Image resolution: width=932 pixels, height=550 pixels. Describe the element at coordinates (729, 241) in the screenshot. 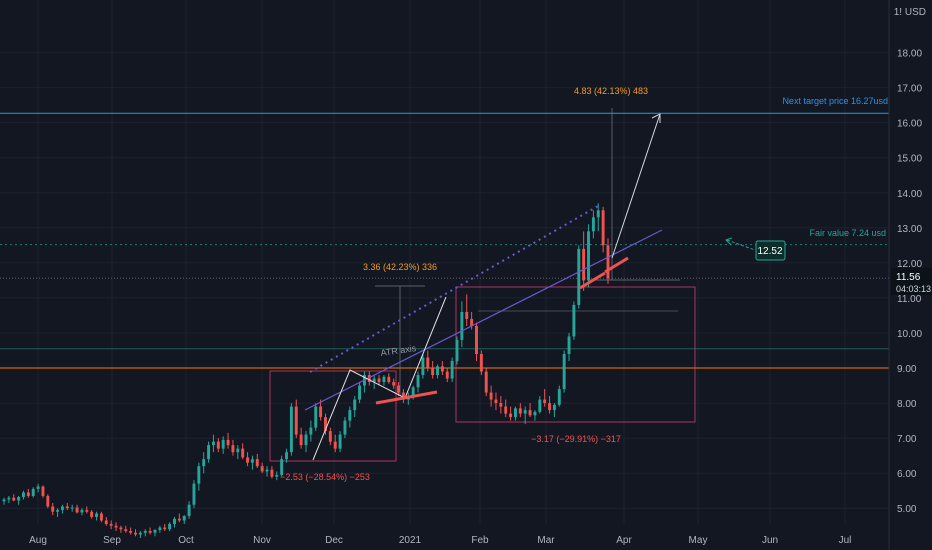

I see `callout-arrow-head` at that location.